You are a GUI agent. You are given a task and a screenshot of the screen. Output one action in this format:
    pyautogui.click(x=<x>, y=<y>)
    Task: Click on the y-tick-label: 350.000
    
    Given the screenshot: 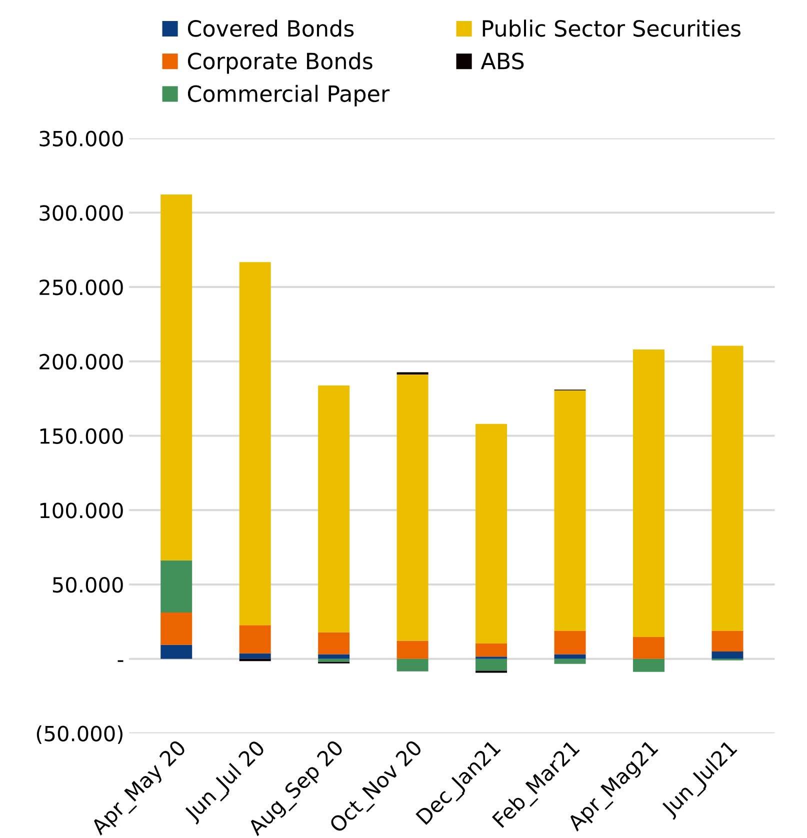 What is the action you would take?
    pyautogui.click(x=81, y=138)
    